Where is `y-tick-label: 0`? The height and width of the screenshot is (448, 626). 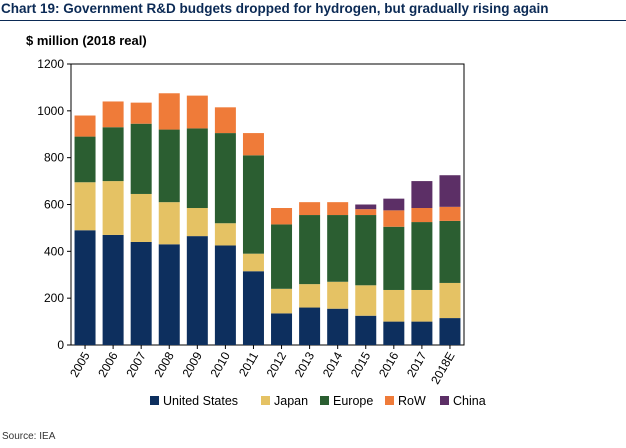
y-tick-label: 0 is located at coordinates (60, 345).